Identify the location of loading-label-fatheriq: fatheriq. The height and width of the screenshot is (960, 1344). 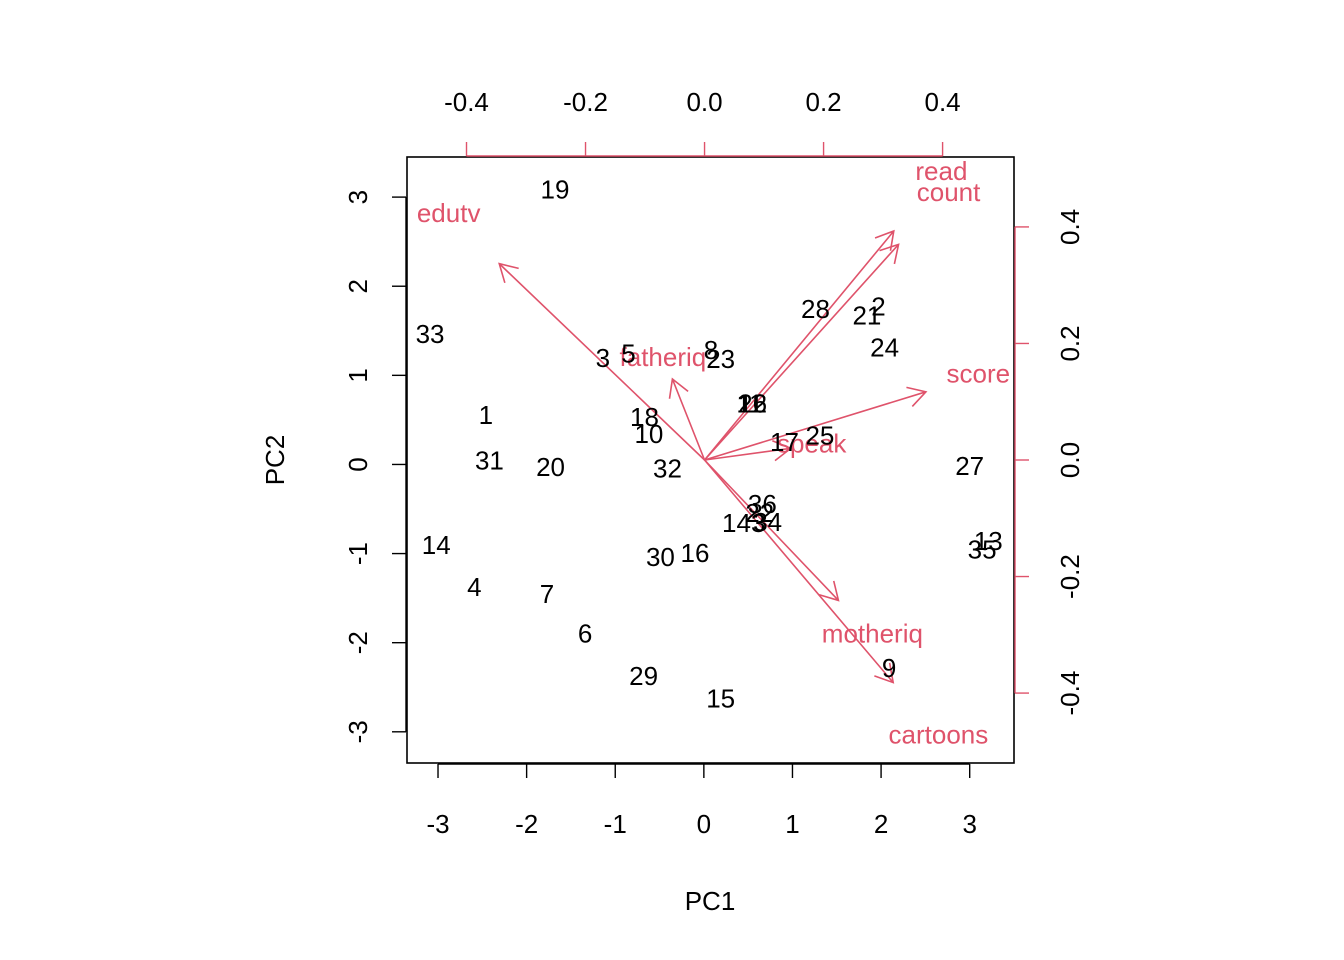
(663, 357).